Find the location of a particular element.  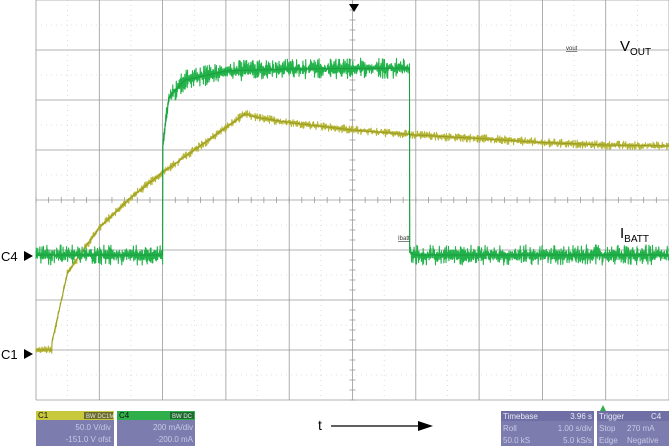

ibatt-label: IBATT is located at coordinates (634, 235).